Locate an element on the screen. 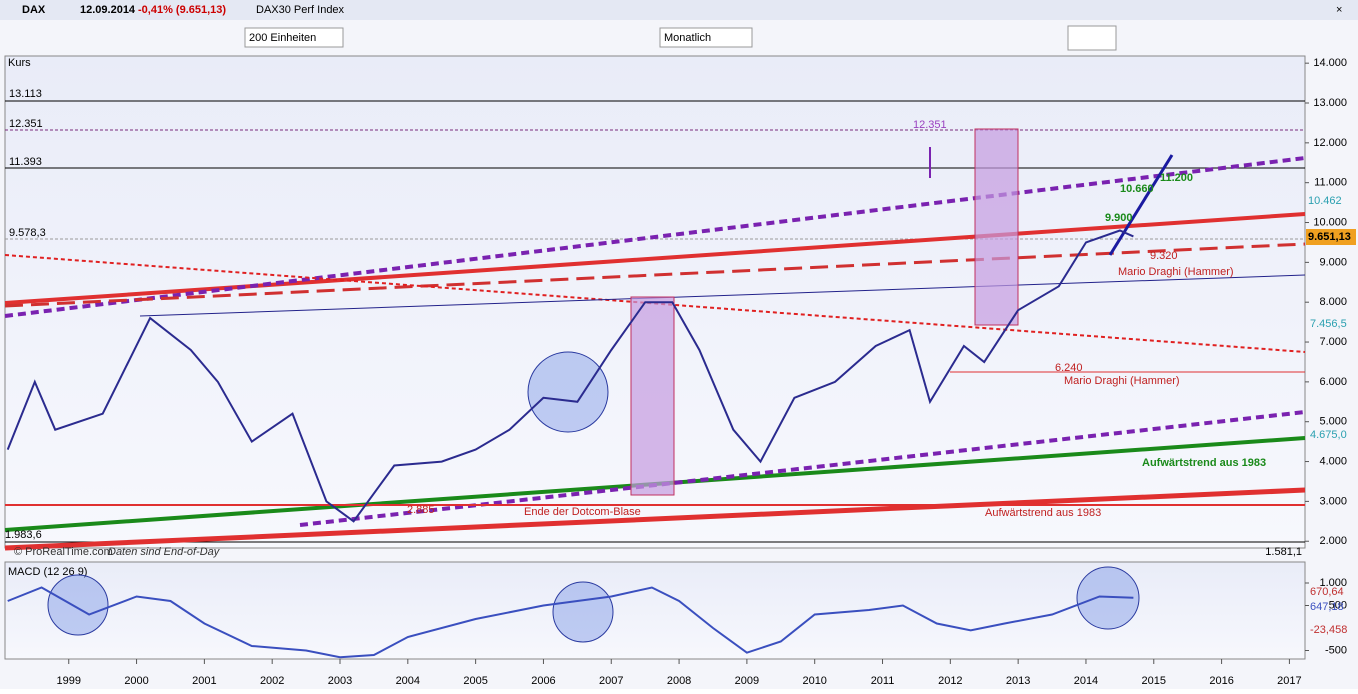 This screenshot has width=1358, height=694. instrument-name: DAX30 Perf Index is located at coordinates (300, 10).